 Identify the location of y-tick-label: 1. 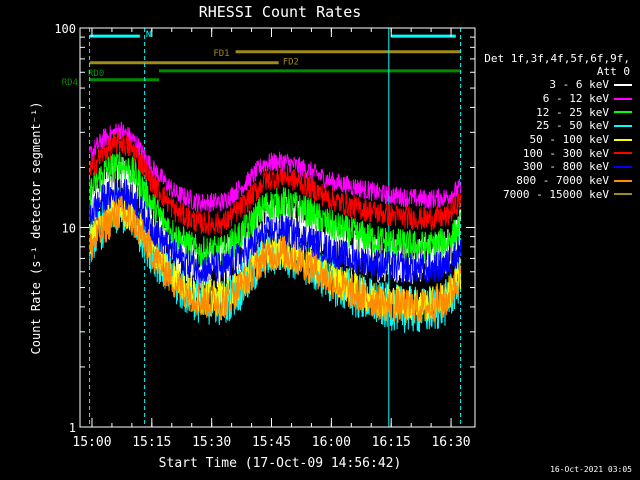
(72, 428).